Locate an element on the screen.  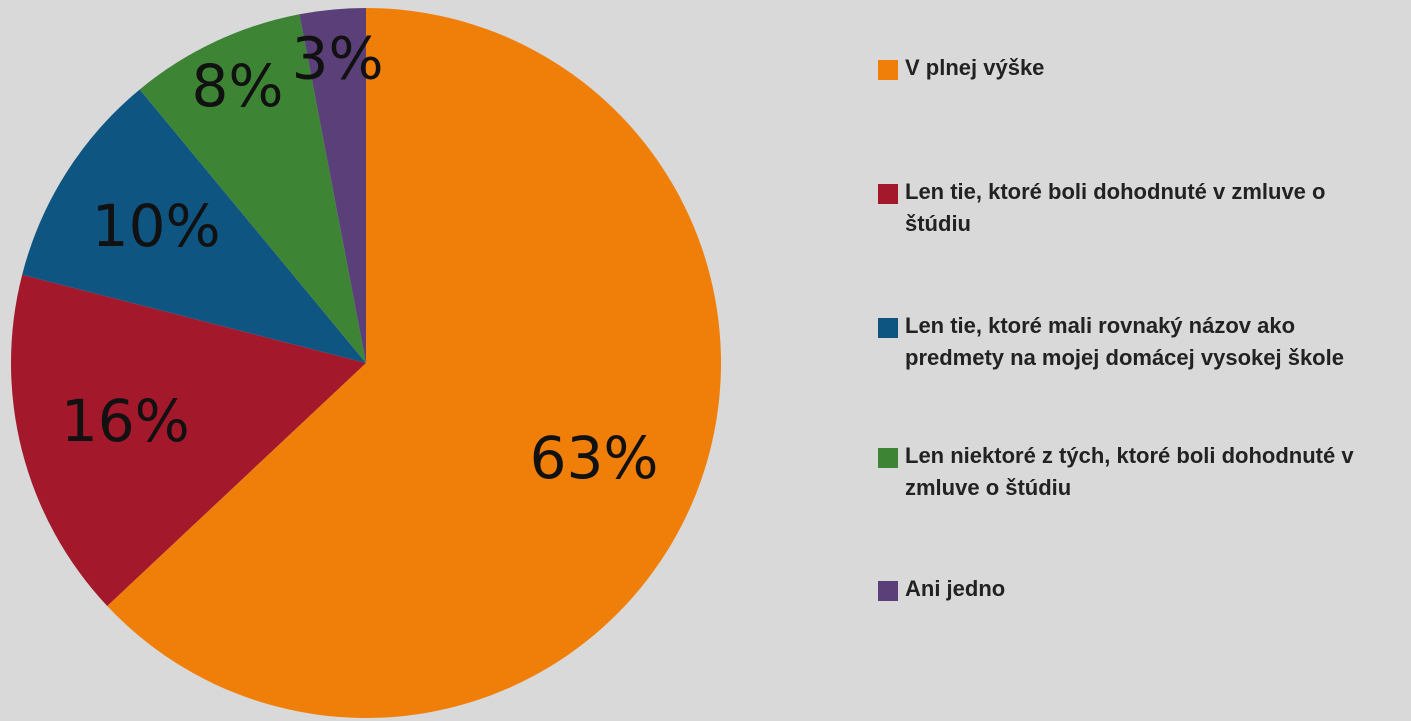
legend-label: V plnej výške is located at coordinates (975, 67).